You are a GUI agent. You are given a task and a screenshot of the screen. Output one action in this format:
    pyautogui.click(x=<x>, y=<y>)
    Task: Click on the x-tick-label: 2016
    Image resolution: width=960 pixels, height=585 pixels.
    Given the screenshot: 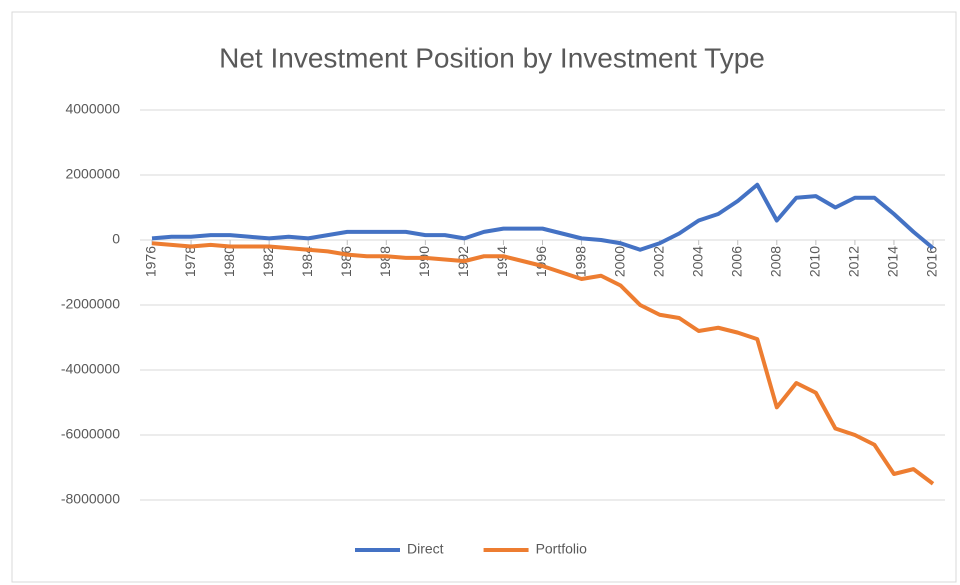 What is the action you would take?
    pyautogui.click(x=932, y=261)
    